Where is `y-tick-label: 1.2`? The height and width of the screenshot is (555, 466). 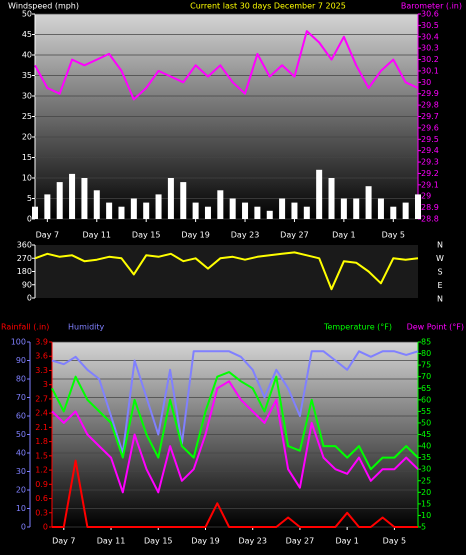 y-tick-label: 1.2 is located at coordinates (41, 470).